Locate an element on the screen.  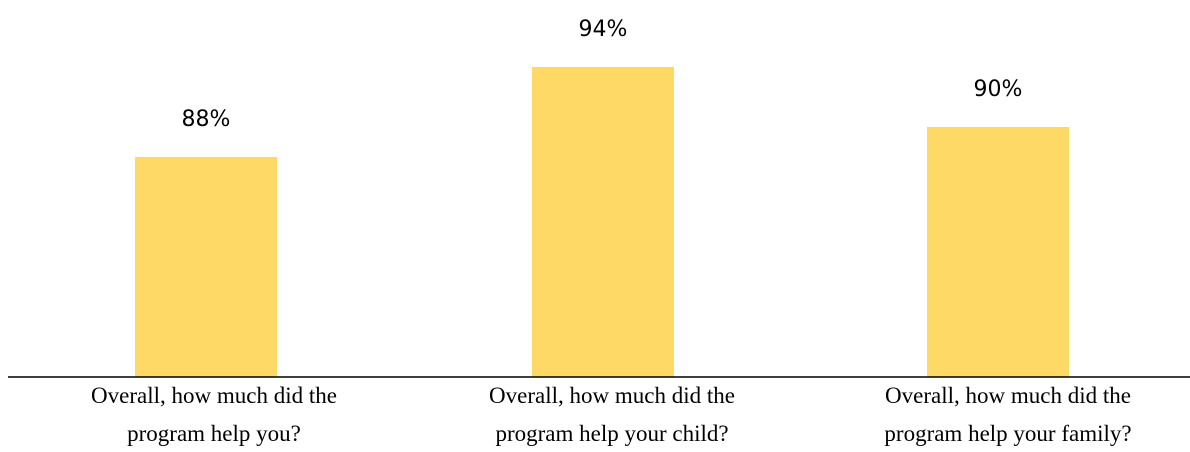
category-label-1-line-2: program help you? is located at coordinates (214, 433).